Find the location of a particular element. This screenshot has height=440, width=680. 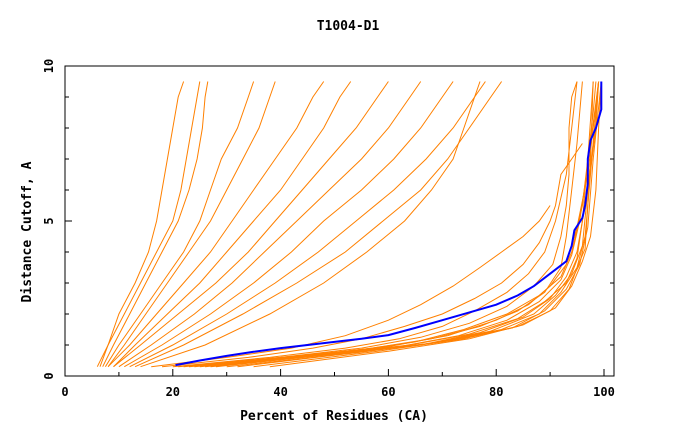

y-tick-label: 10 is located at coordinates (49, 66).